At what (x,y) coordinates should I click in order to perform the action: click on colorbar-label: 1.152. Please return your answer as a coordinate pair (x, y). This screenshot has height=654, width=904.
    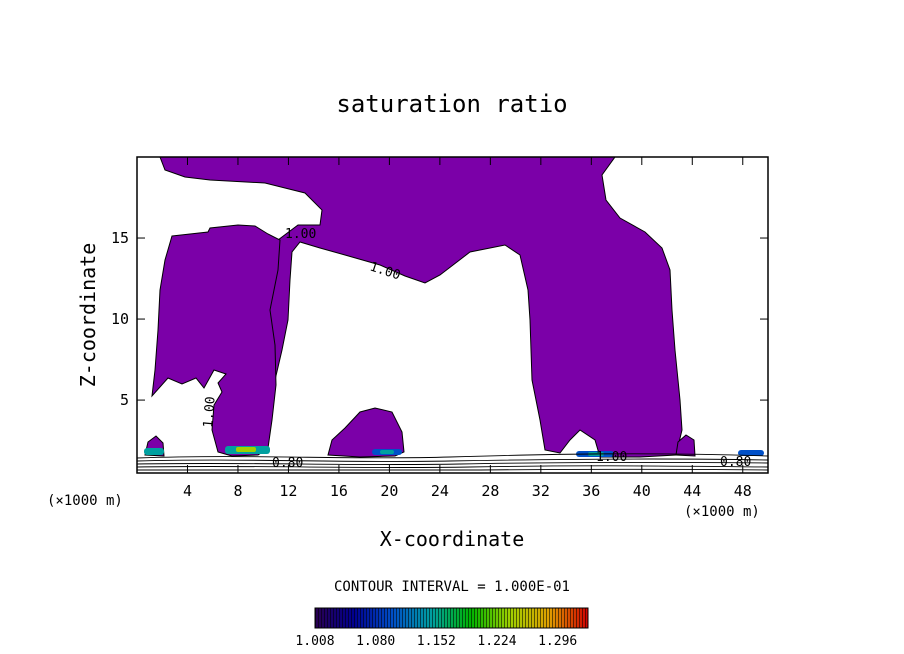
    Looking at the image, I should click on (436, 641).